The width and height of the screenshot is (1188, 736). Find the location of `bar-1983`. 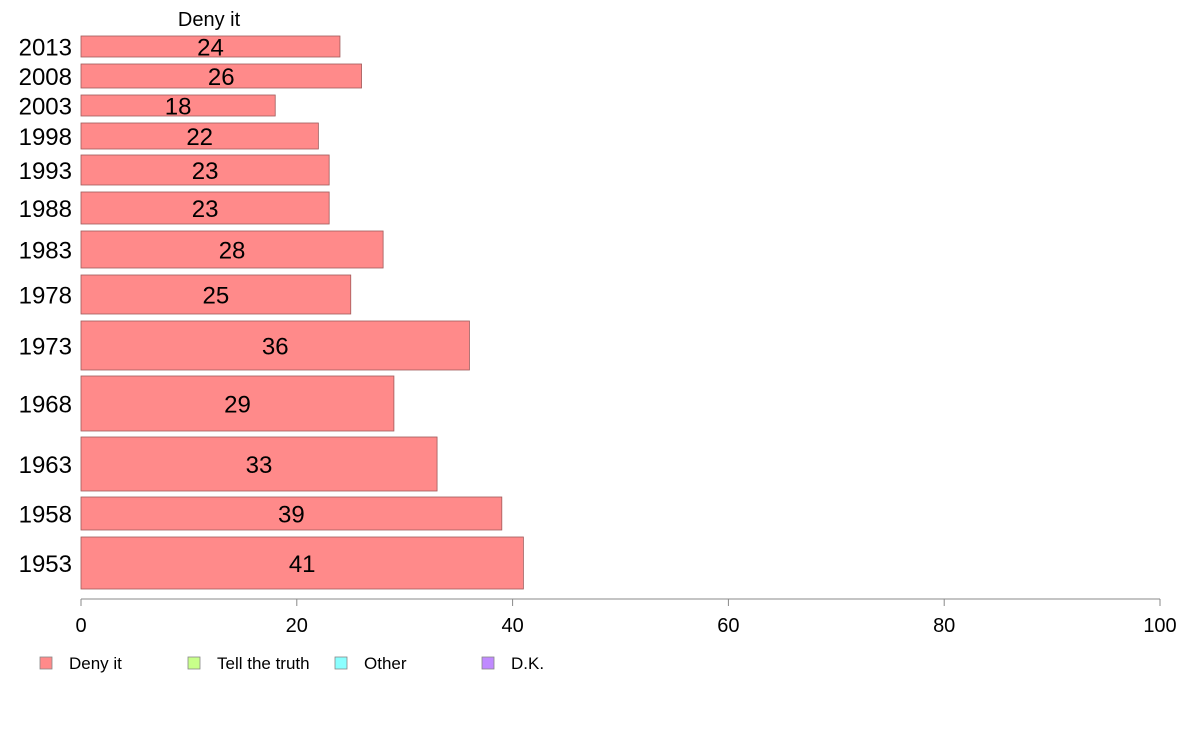

bar-1983 is located at coordinates (232, 249).